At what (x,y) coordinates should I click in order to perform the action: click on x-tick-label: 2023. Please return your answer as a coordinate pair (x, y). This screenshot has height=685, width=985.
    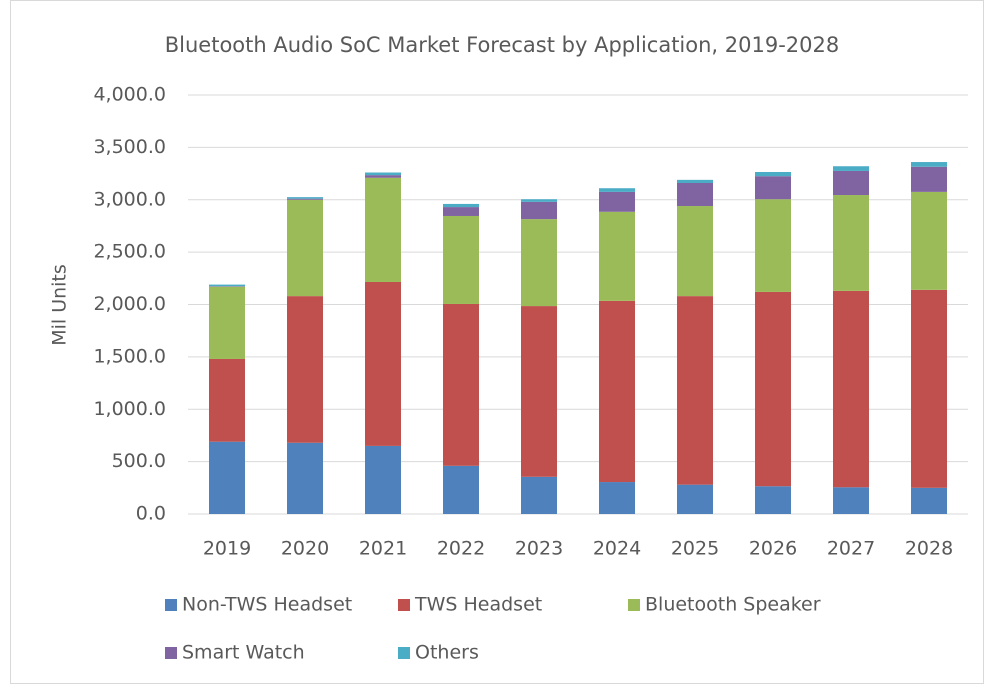
    Looking at the image, I should click on (539, 549).